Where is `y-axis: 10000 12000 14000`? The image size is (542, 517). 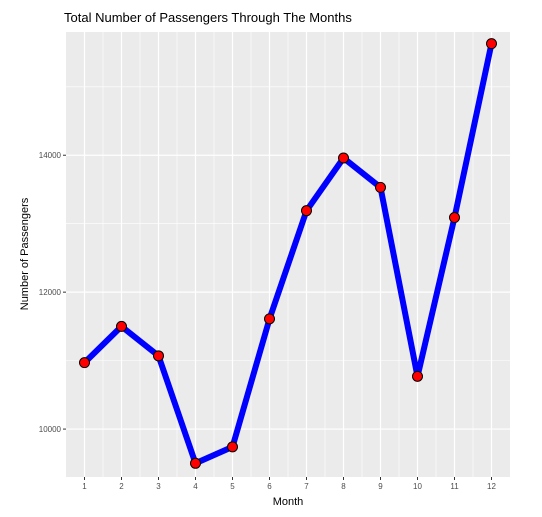 y-axis: 10000 12000 14000 is located at coordinates (52, 292).